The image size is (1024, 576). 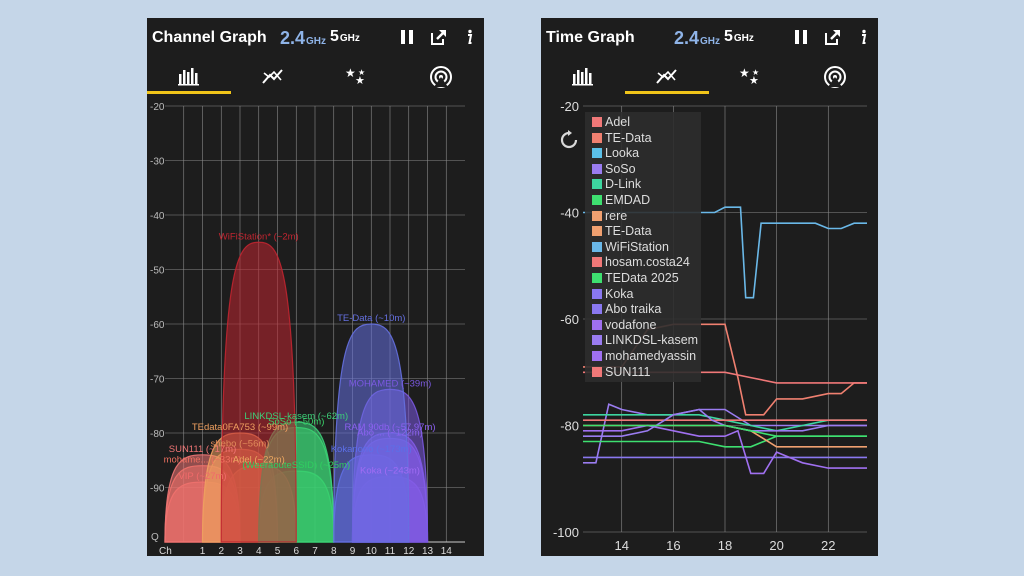 I want to click on network-label: Kokanono (~173m), so click(x=371, y=449).